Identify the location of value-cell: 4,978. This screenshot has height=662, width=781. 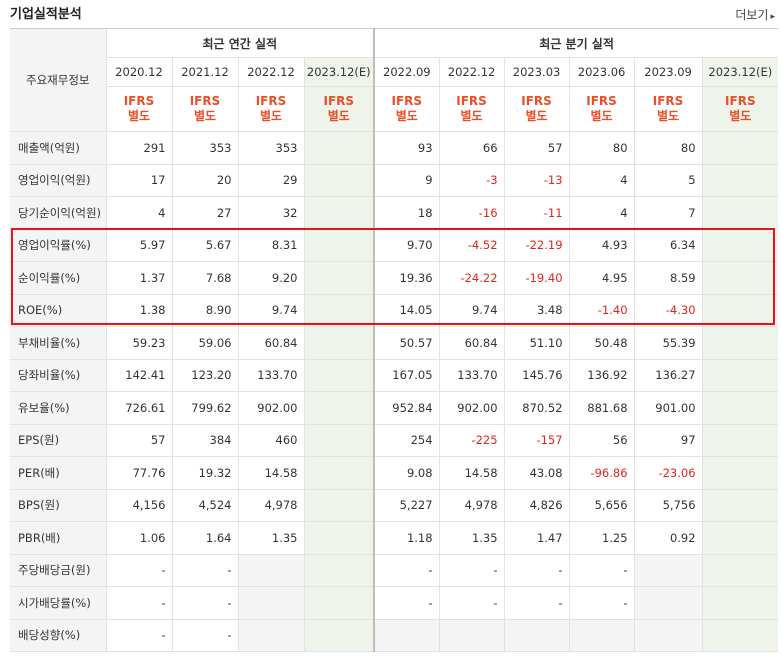
(471, 505).